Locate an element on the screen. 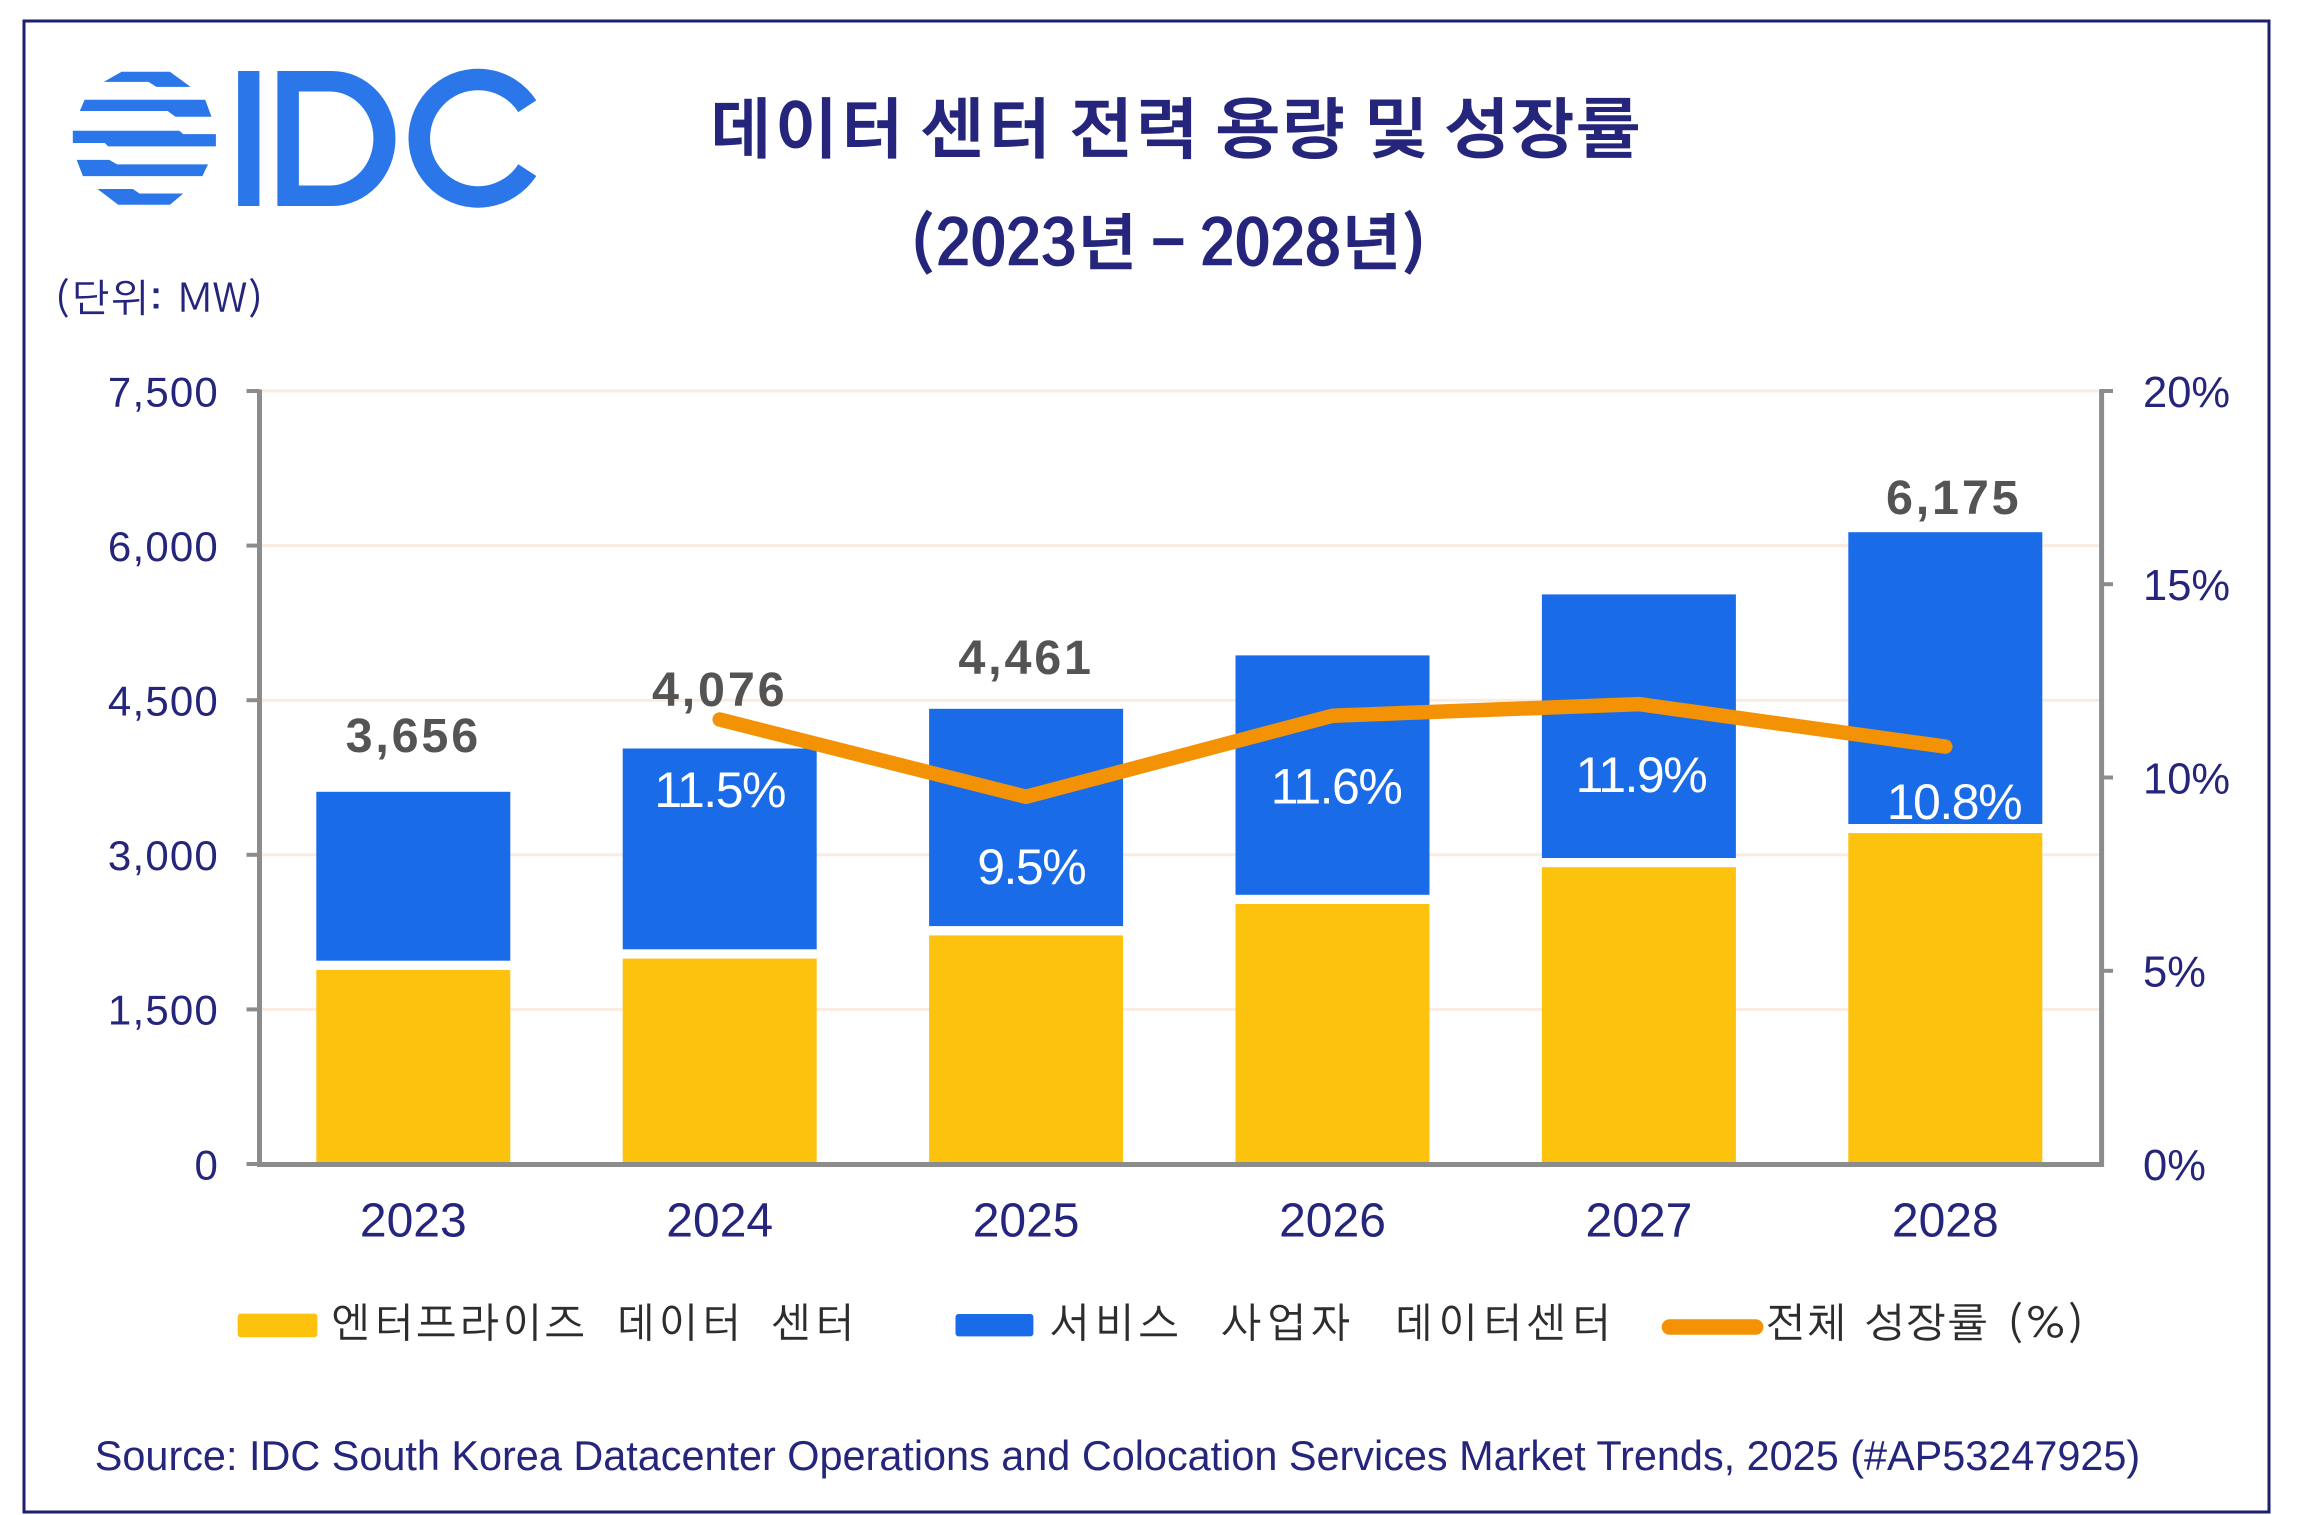  svg-text: 0% is located at coordinates (2174, 1166).